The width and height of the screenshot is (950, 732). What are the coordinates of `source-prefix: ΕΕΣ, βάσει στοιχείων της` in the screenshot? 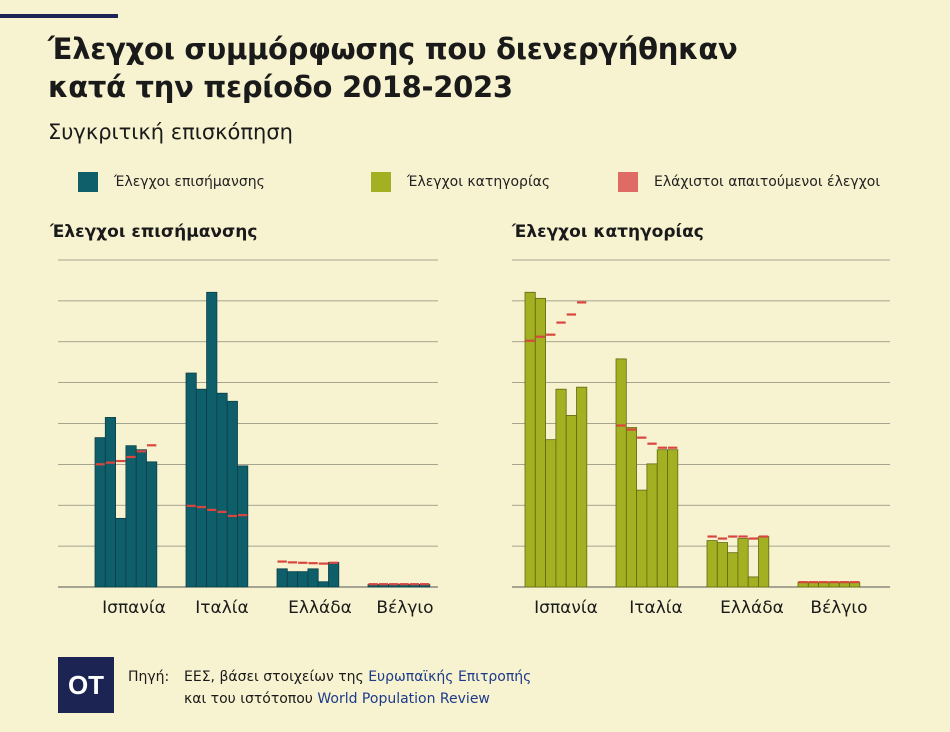 It's located at (274, 677).